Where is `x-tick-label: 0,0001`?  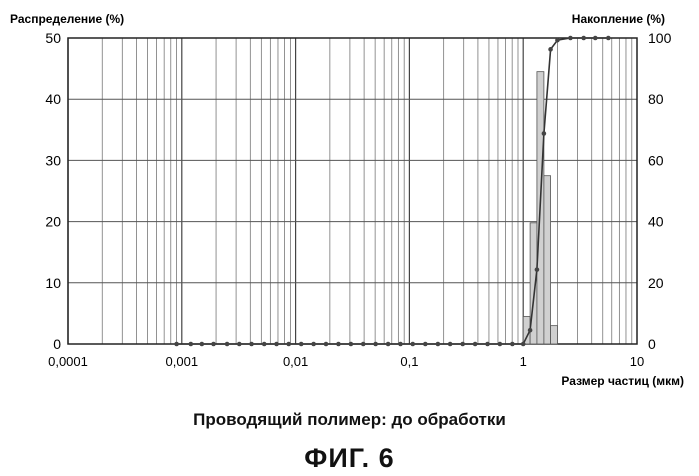 x-tick-label: 0,0001 is located at coordinates (68, 361).